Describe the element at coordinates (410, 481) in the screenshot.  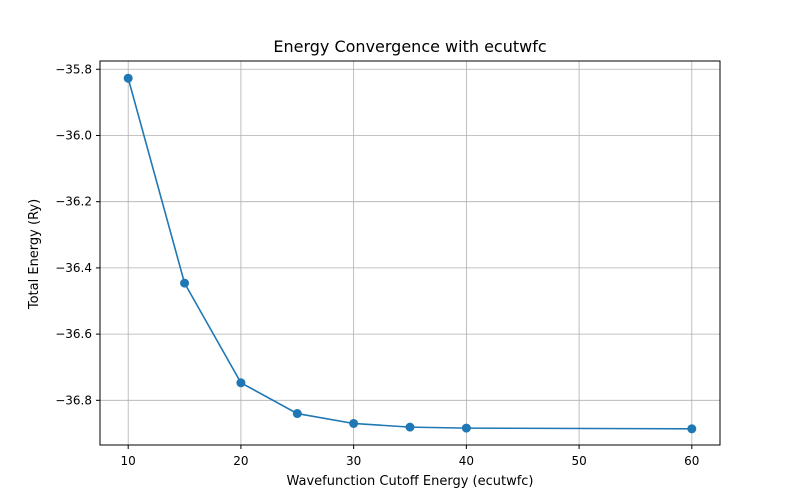
I see `x-axis-label: Wavefunction Cutoff Energy (ecutwfc)` at that location.